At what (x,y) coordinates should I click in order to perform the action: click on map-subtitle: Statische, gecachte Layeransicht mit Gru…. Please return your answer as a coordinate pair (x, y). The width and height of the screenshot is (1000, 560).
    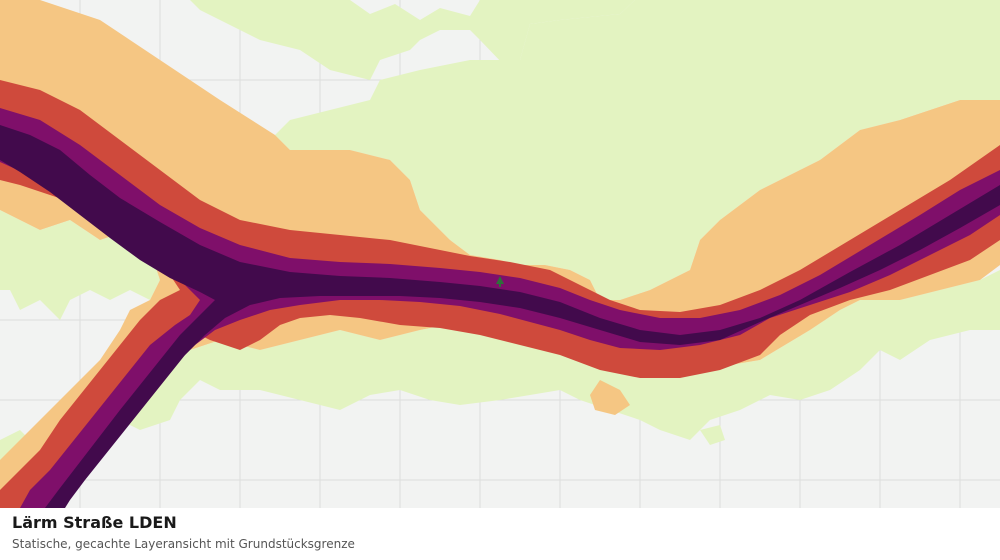
    Looking at the image, I should click on (183, 544).